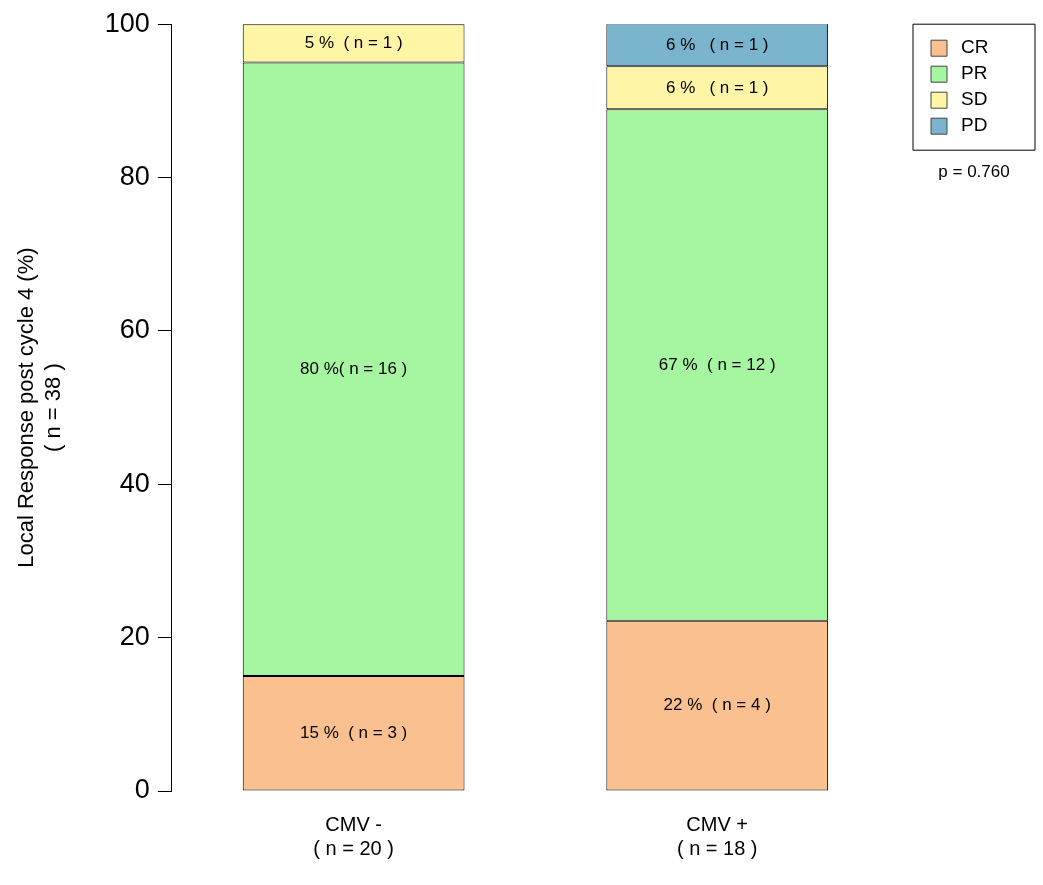 This screenshot has width=1043, height=885. What do you see at coordinates (134, 636) in the screenshot?
I see `y-tick-label: 20` at bounding box center [134, 636].